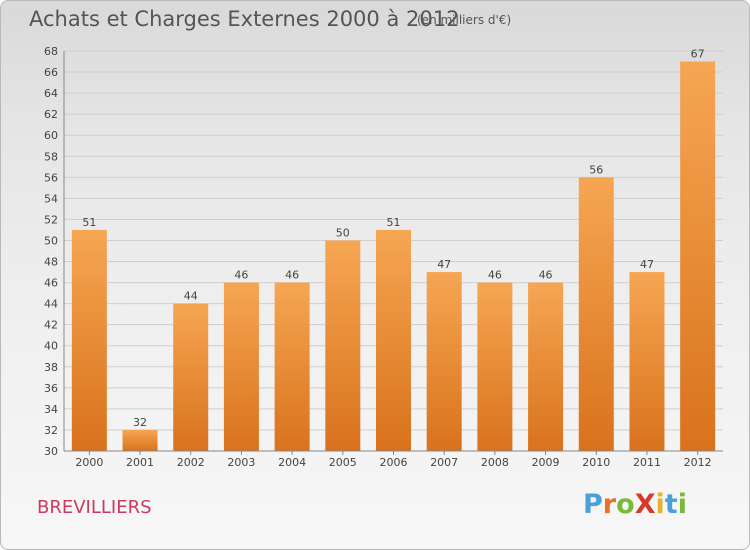 This screenshot has width=750, height=550. I want to click on bar-value-label: 56, so click(596, 169).